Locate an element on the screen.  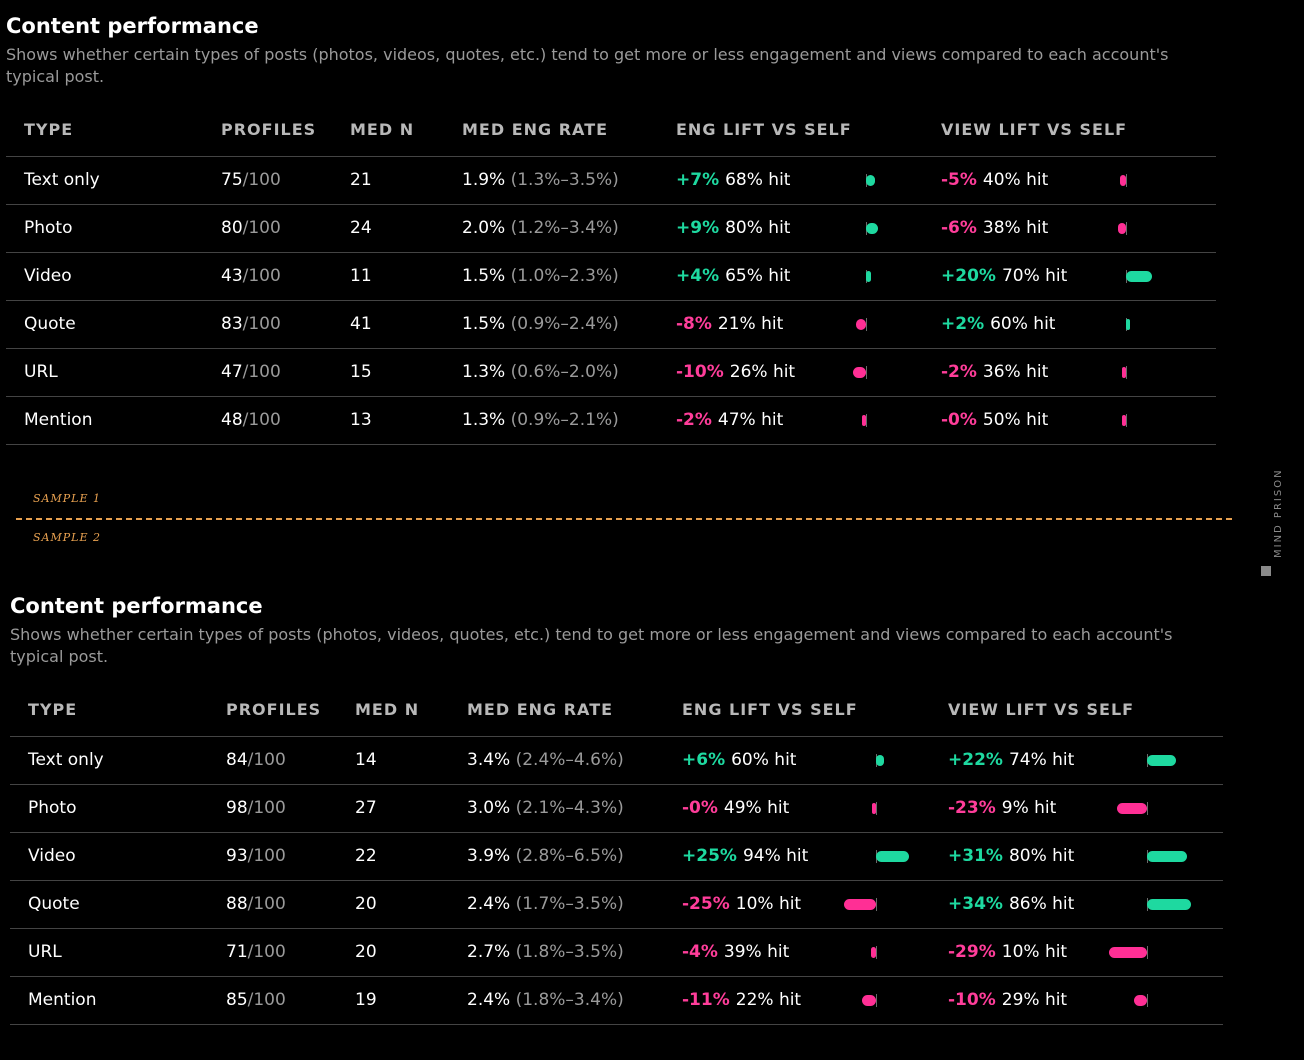
type-cell: URL is located at coordinates (41, 372).